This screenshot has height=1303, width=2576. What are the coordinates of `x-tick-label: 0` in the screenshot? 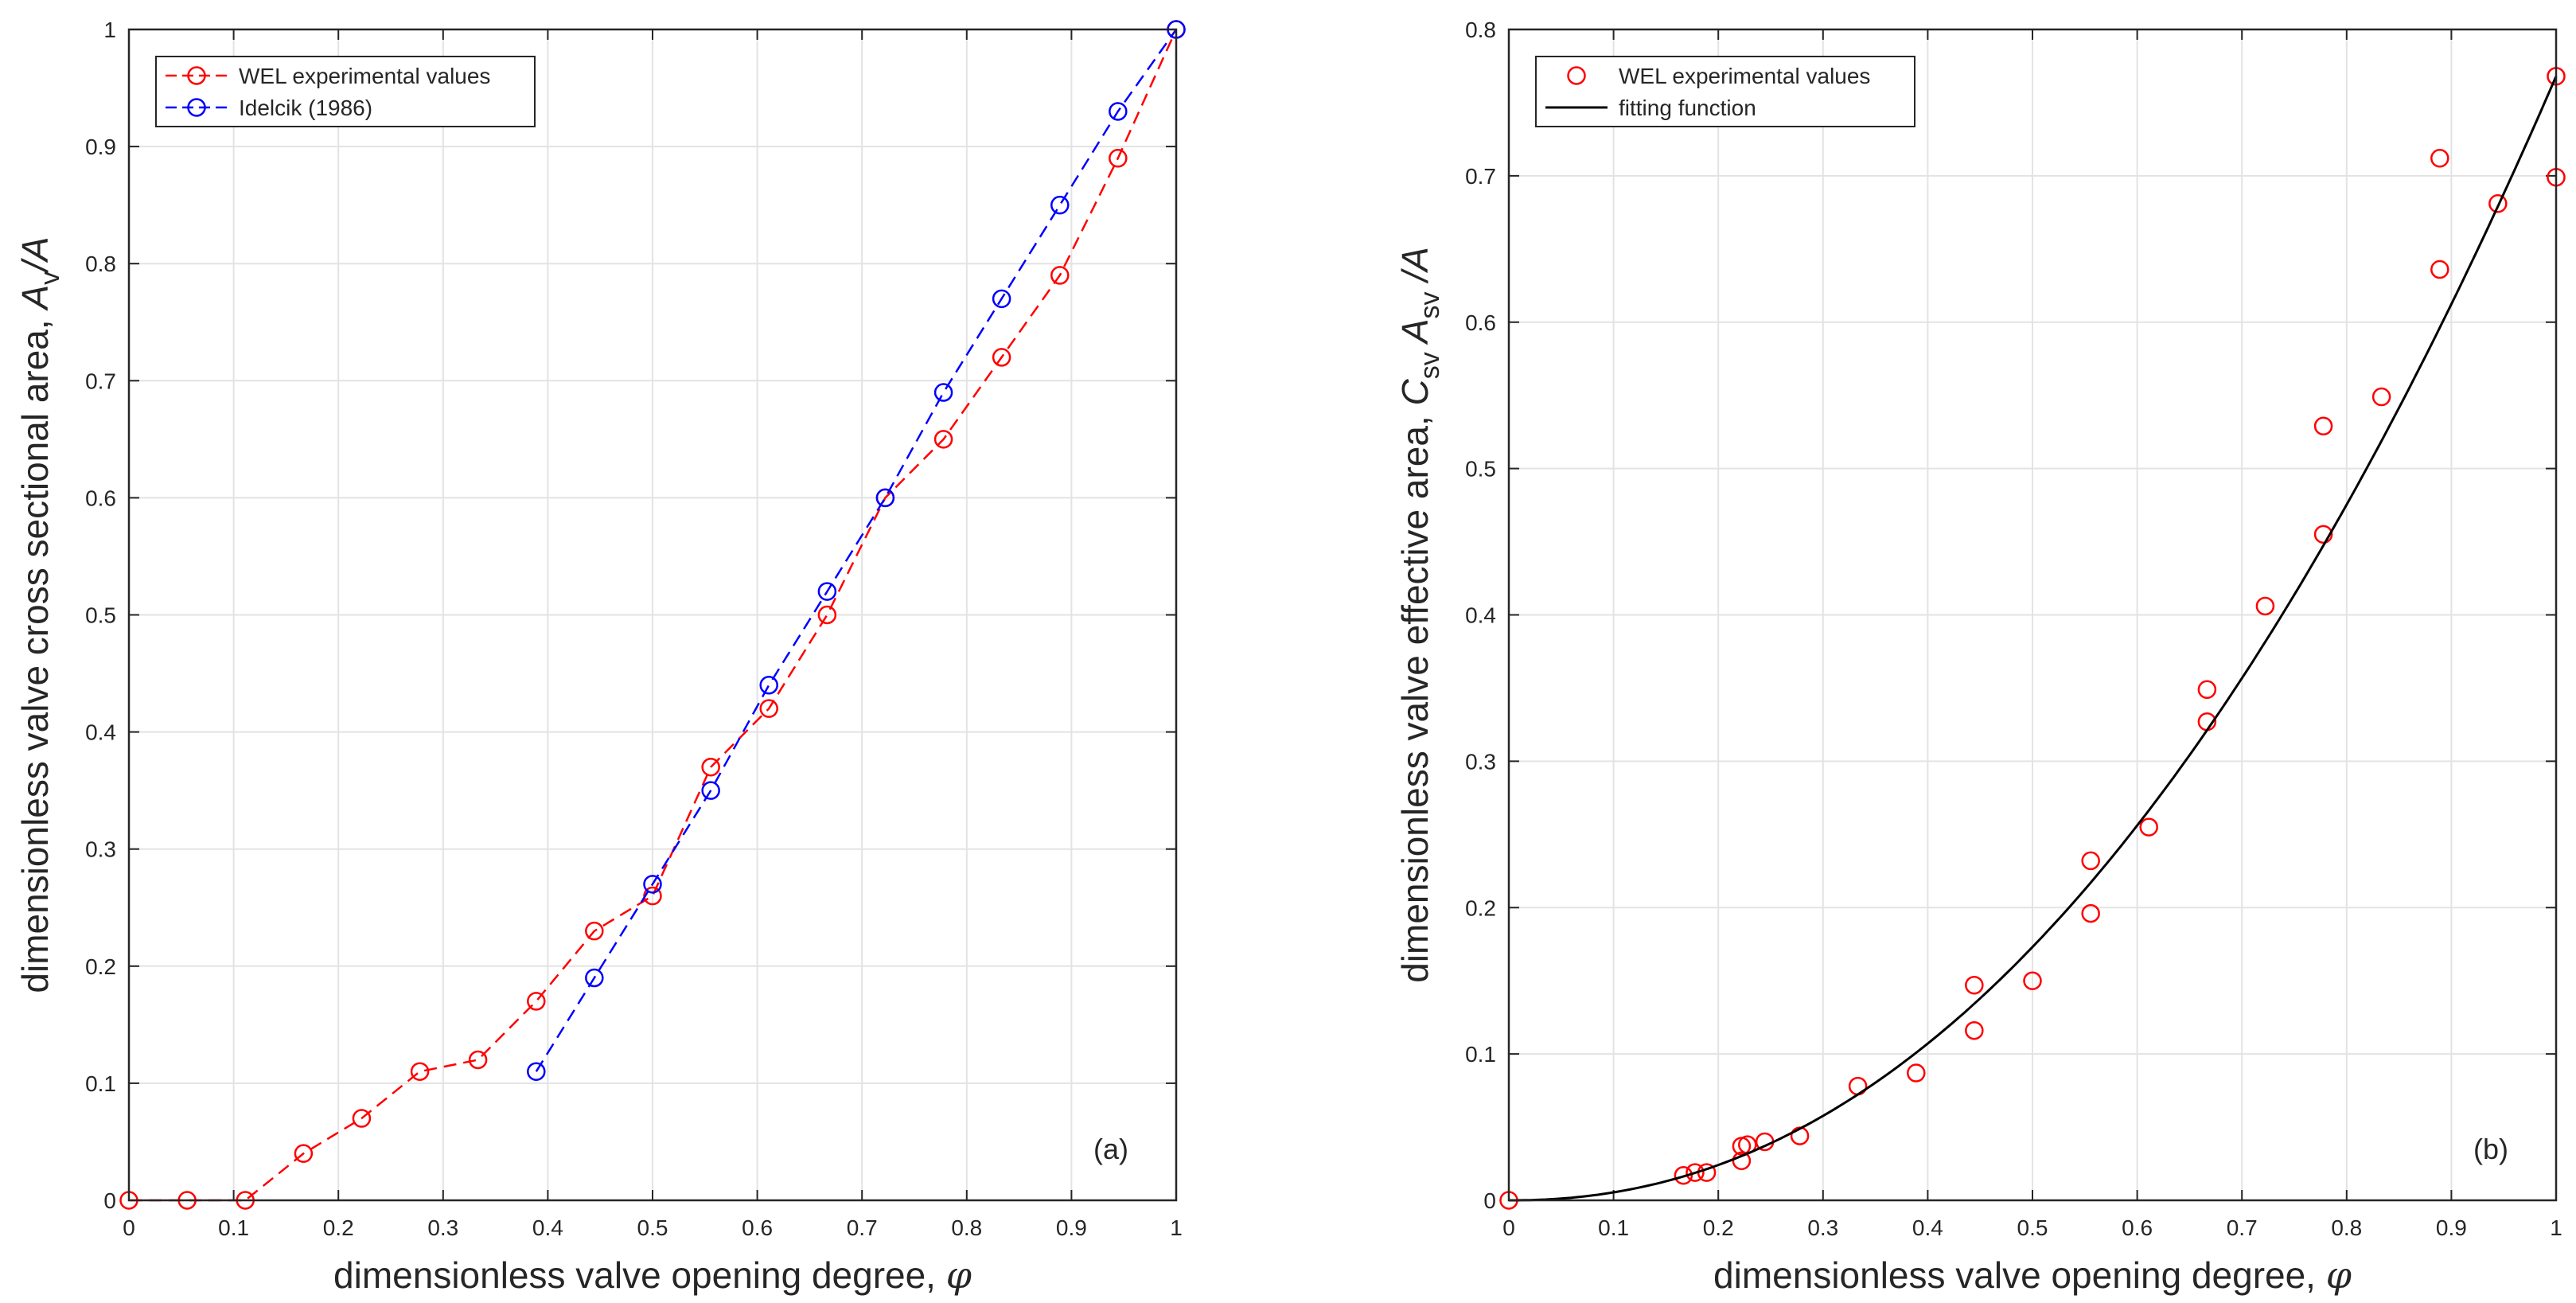 It's located at (1508, 1227).